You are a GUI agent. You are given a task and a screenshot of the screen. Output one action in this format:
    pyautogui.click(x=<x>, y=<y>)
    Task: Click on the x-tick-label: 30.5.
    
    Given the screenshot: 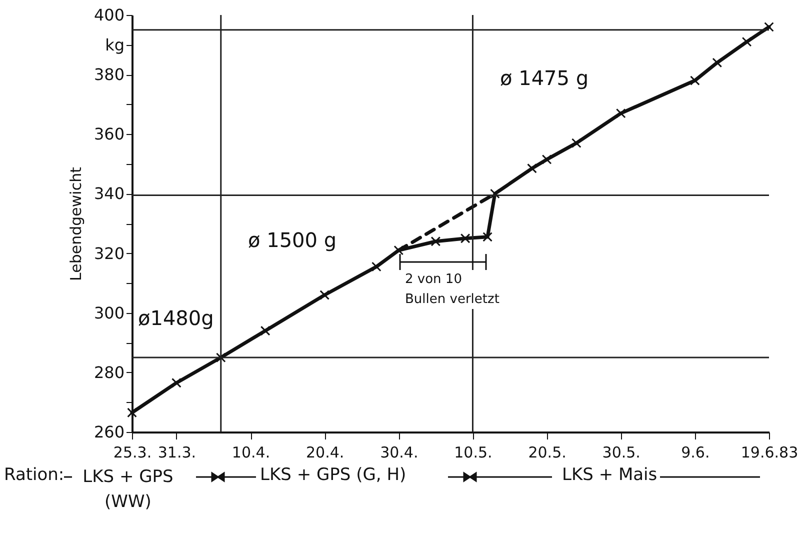 What is the action you would take?
    pyautogui.click(x=621, y=453)
    